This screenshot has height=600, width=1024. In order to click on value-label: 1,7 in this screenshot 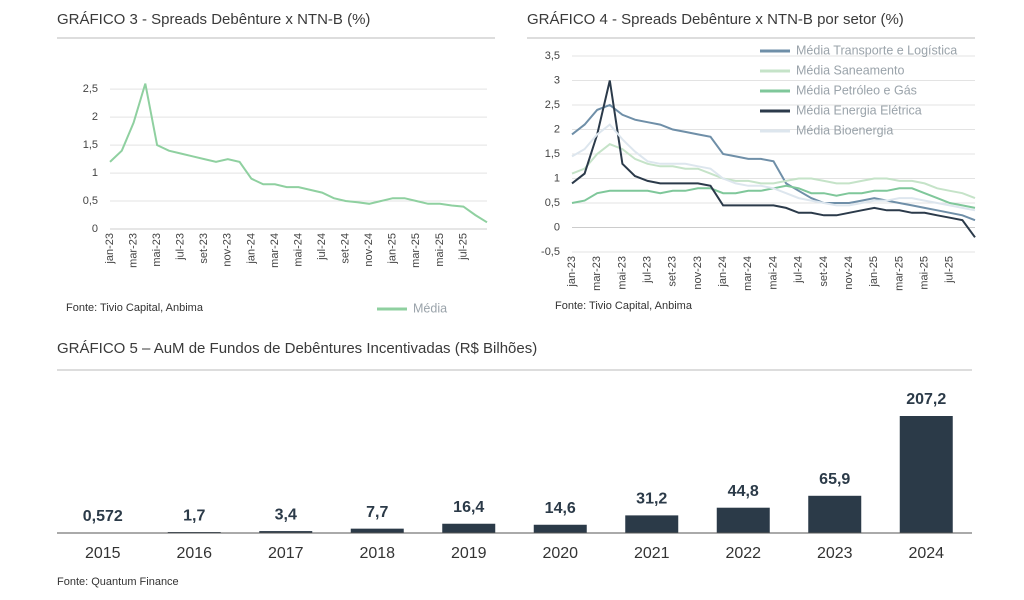, I will do `click(194, 515)`.